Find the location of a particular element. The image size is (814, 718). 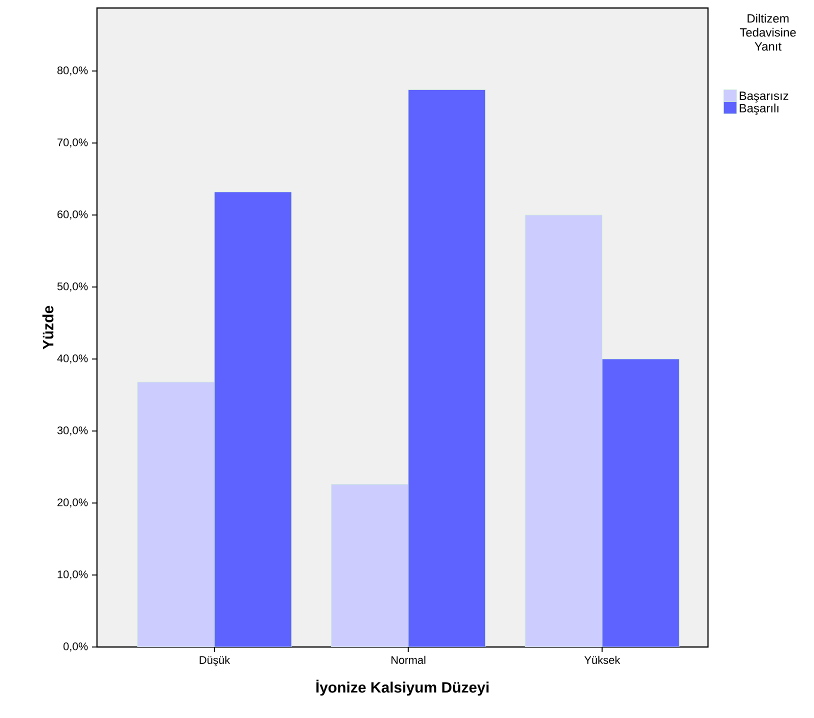

y-axis-title: Yüzde is located at coordinates (48, 328).